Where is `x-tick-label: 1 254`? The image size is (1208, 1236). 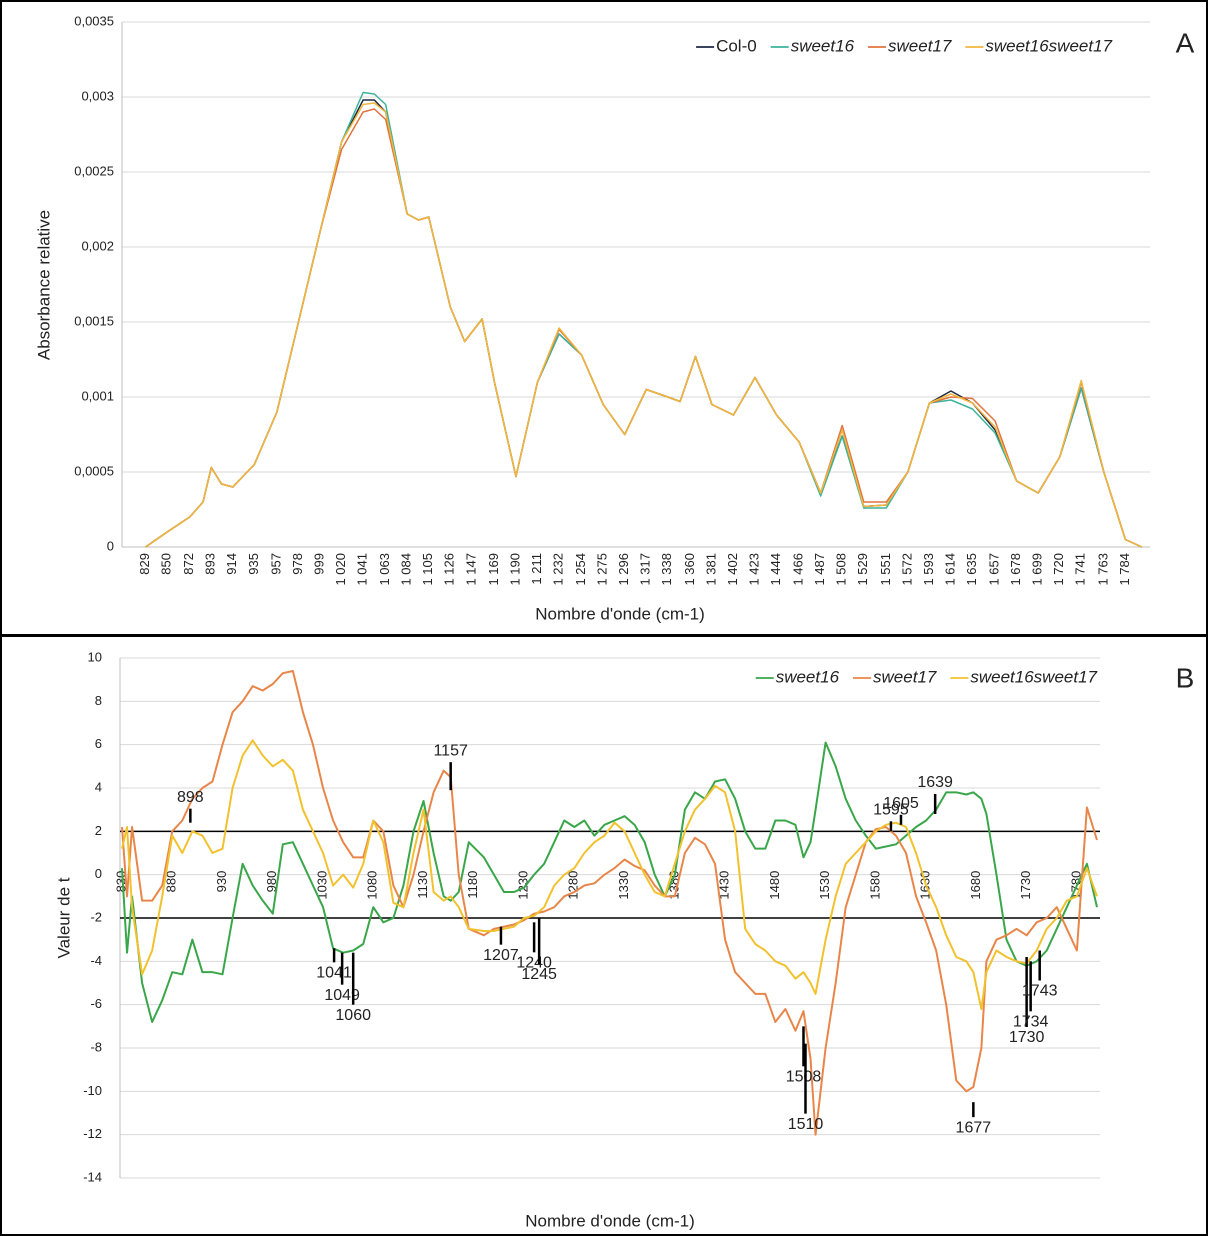
x-tick-label: 1 254 is located at coordinates (580, 569).